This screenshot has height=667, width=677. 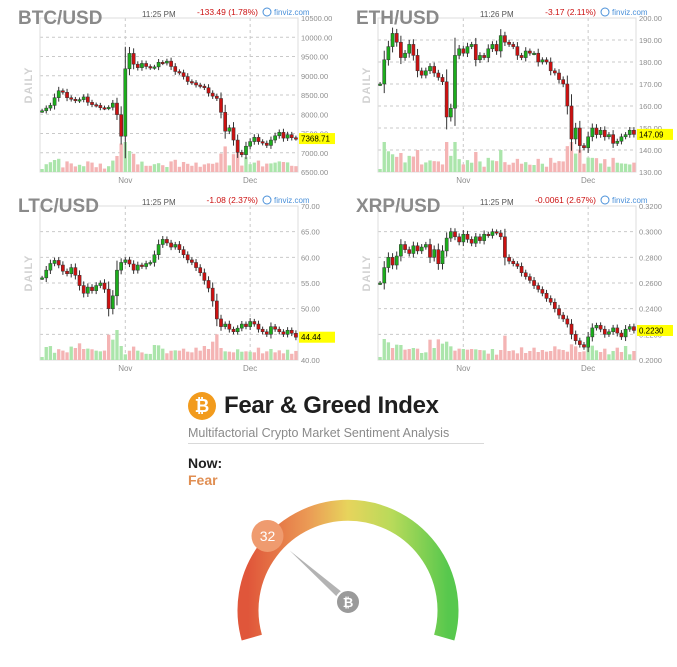 What do you see at coordinates (205, 463) in the screenshot?
I see `now-label: Now:` at bounding box center [205, 463].